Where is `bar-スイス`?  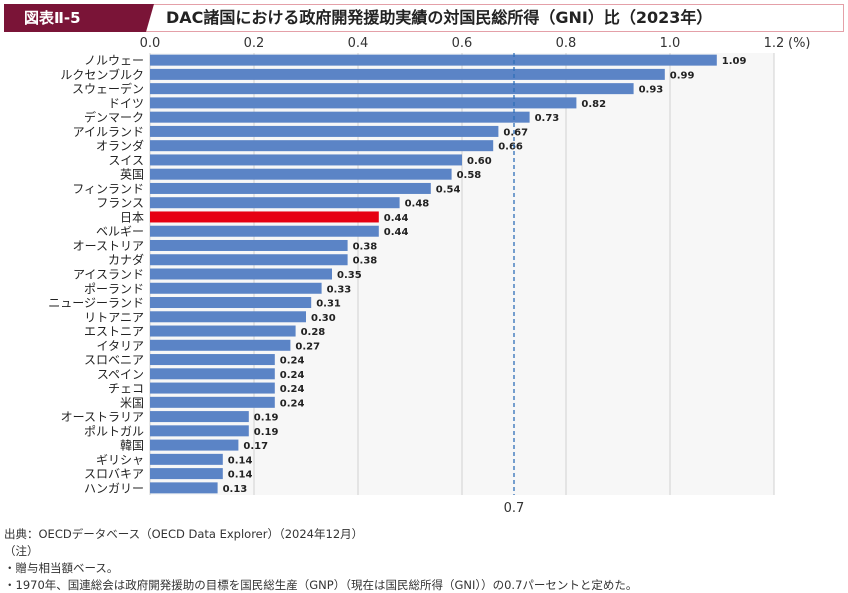 bar-スイス is located at coordinates (306, 160).